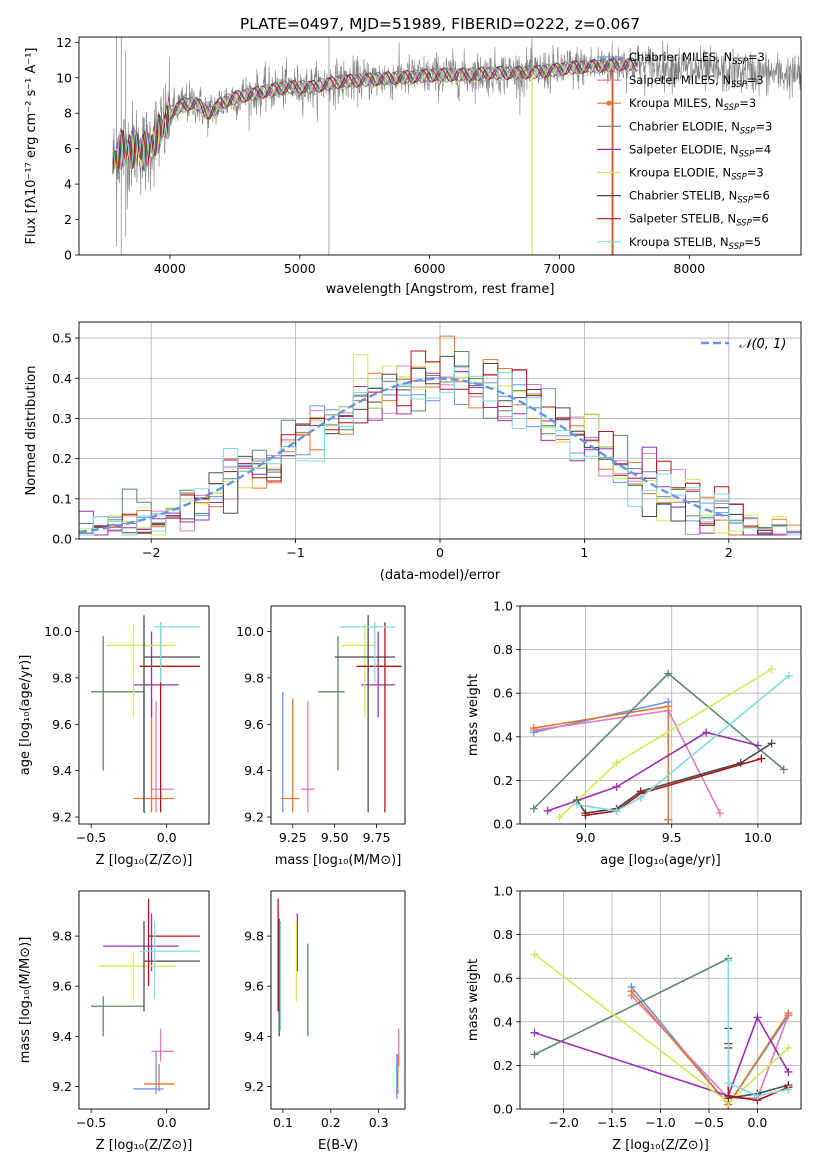 This screenshot has width=819, height=1170. What do you see at coordinates (64, 77) in the screenshot?
I see `y-tick-label: 10` at bounding box center [64, 77].